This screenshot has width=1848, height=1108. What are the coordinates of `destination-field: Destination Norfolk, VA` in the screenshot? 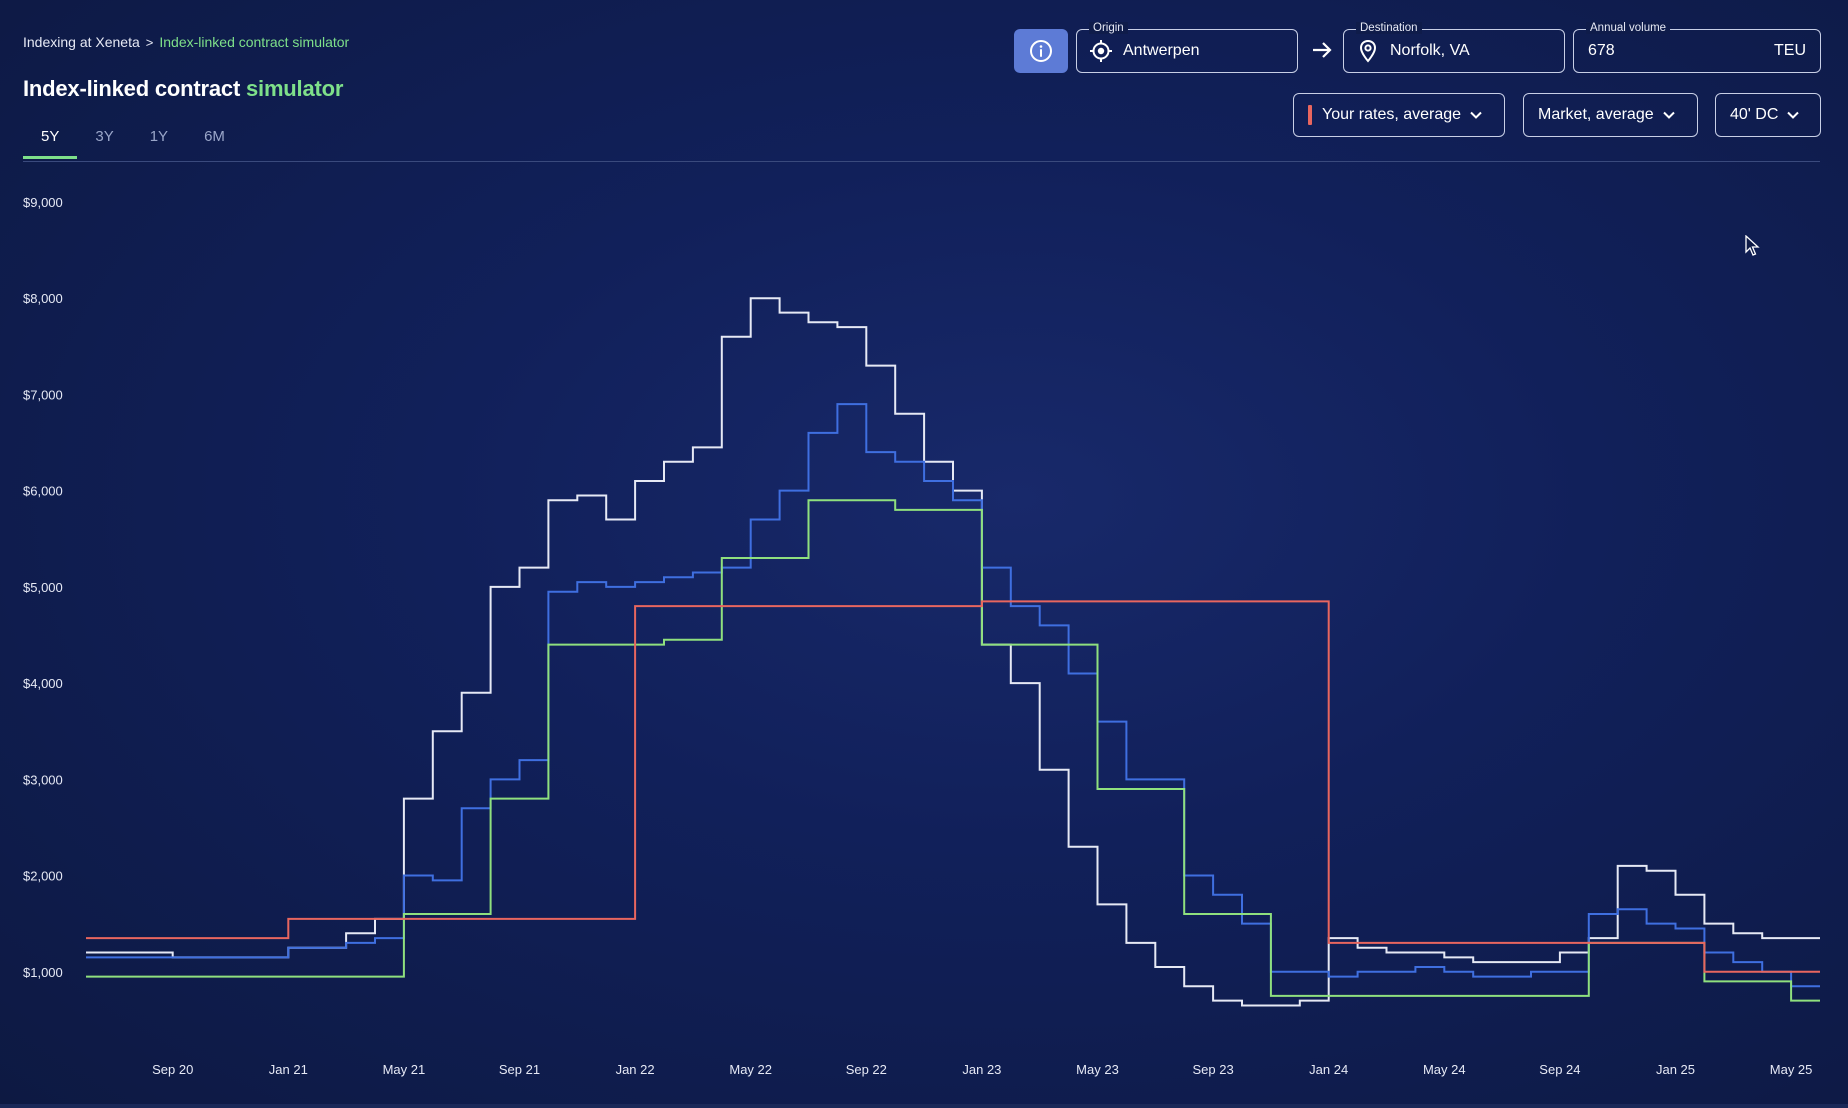 It's located at (1454, 47).